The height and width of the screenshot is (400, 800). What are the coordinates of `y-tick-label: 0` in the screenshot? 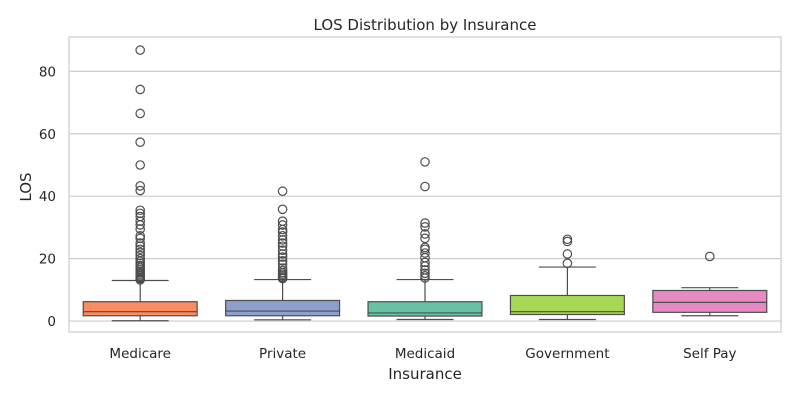 It's located at (51, 322).